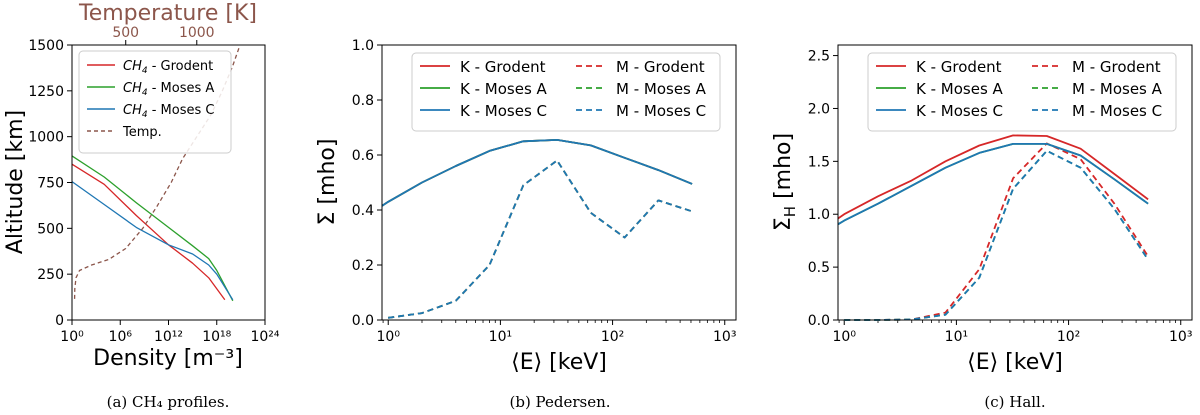  Describe the element at coordinates (1015, 362) in the screenshot. I see `panel-c-xlabel: ⟨E⟩ [keV]` at that location.